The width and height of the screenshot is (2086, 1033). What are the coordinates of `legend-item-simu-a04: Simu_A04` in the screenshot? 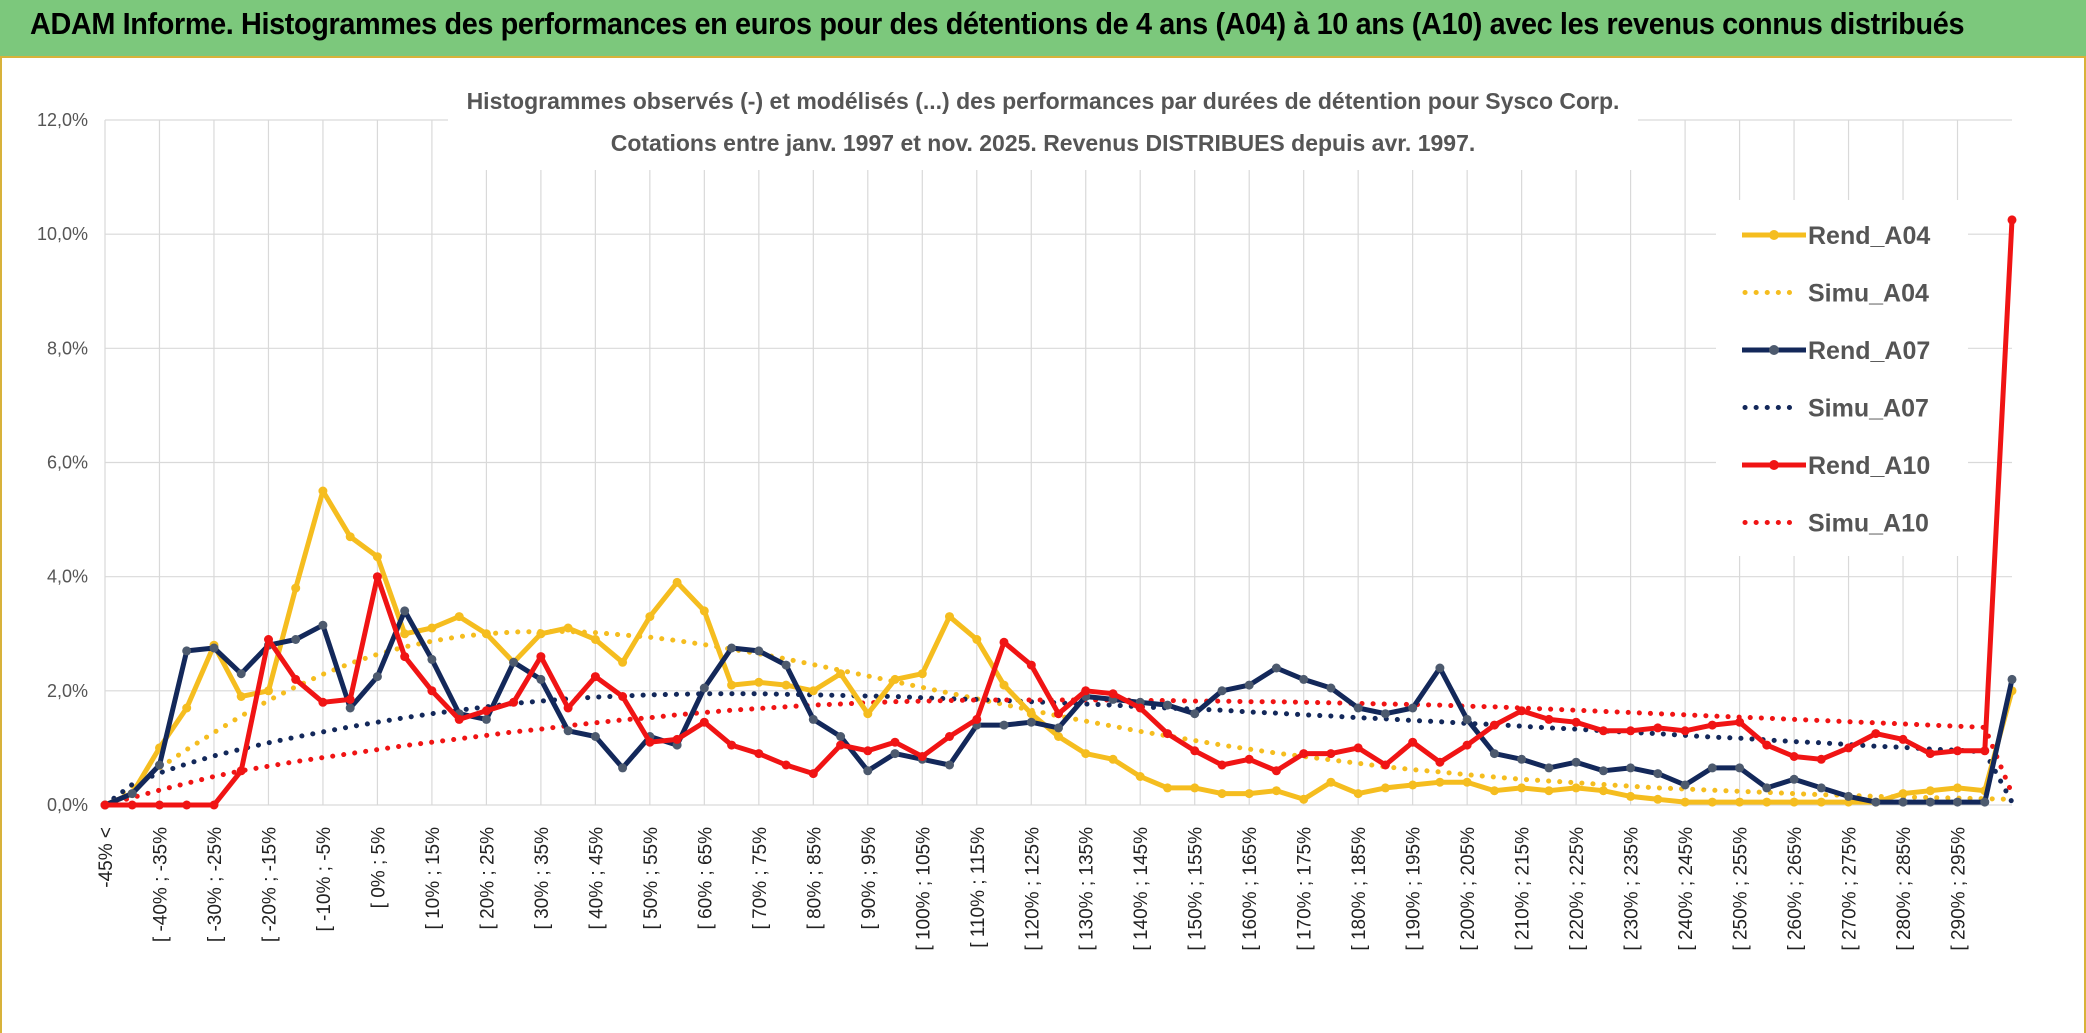 It's located at (1835, 294).